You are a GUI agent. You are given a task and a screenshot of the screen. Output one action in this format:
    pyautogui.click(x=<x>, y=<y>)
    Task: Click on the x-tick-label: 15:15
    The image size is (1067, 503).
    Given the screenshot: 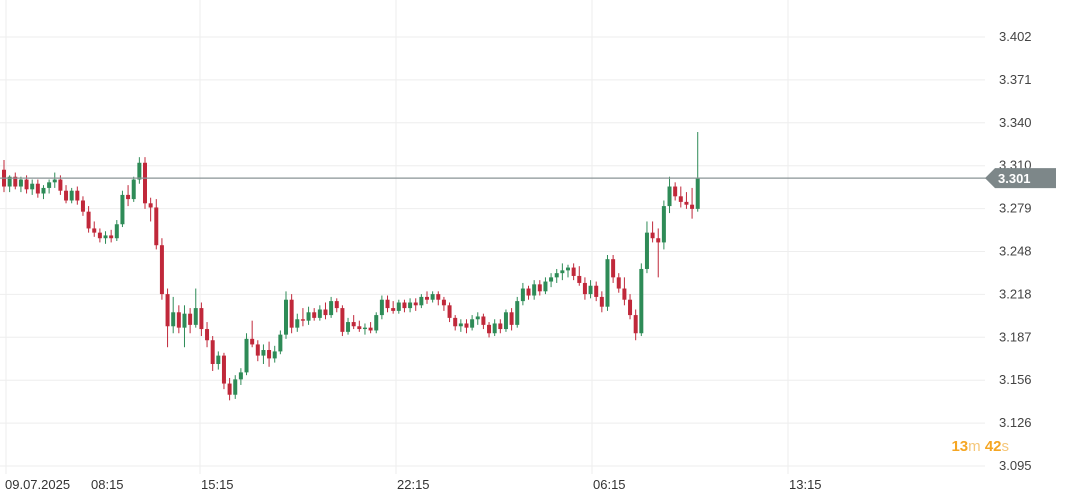 What is the action you would take?
    pyautogui.click(x=217, y=484)
    